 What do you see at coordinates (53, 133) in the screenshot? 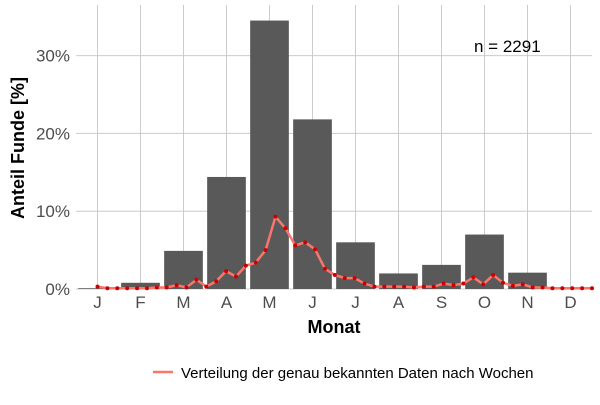
I see `y-tick-label: 20%` at bounding box center [53, 133].